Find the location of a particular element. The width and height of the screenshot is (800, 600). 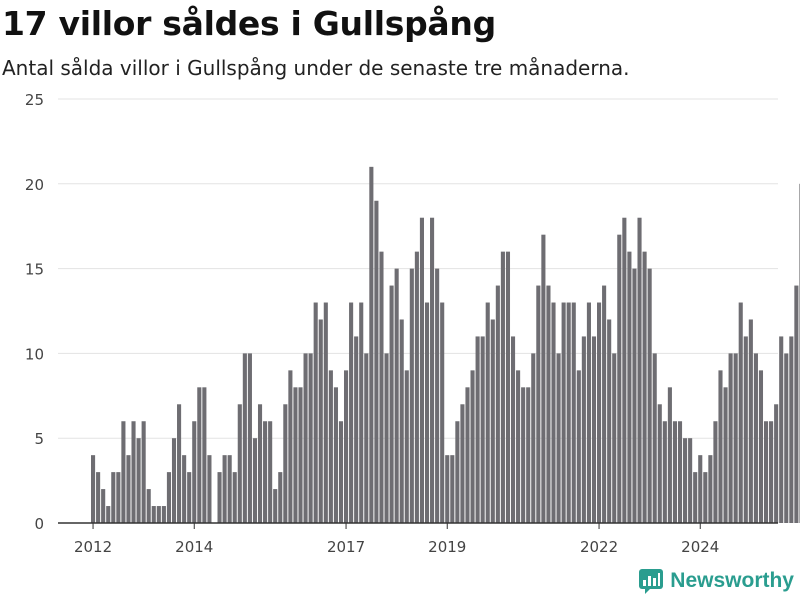

y-tick-label: 15 is located at coordinates (34, 270).